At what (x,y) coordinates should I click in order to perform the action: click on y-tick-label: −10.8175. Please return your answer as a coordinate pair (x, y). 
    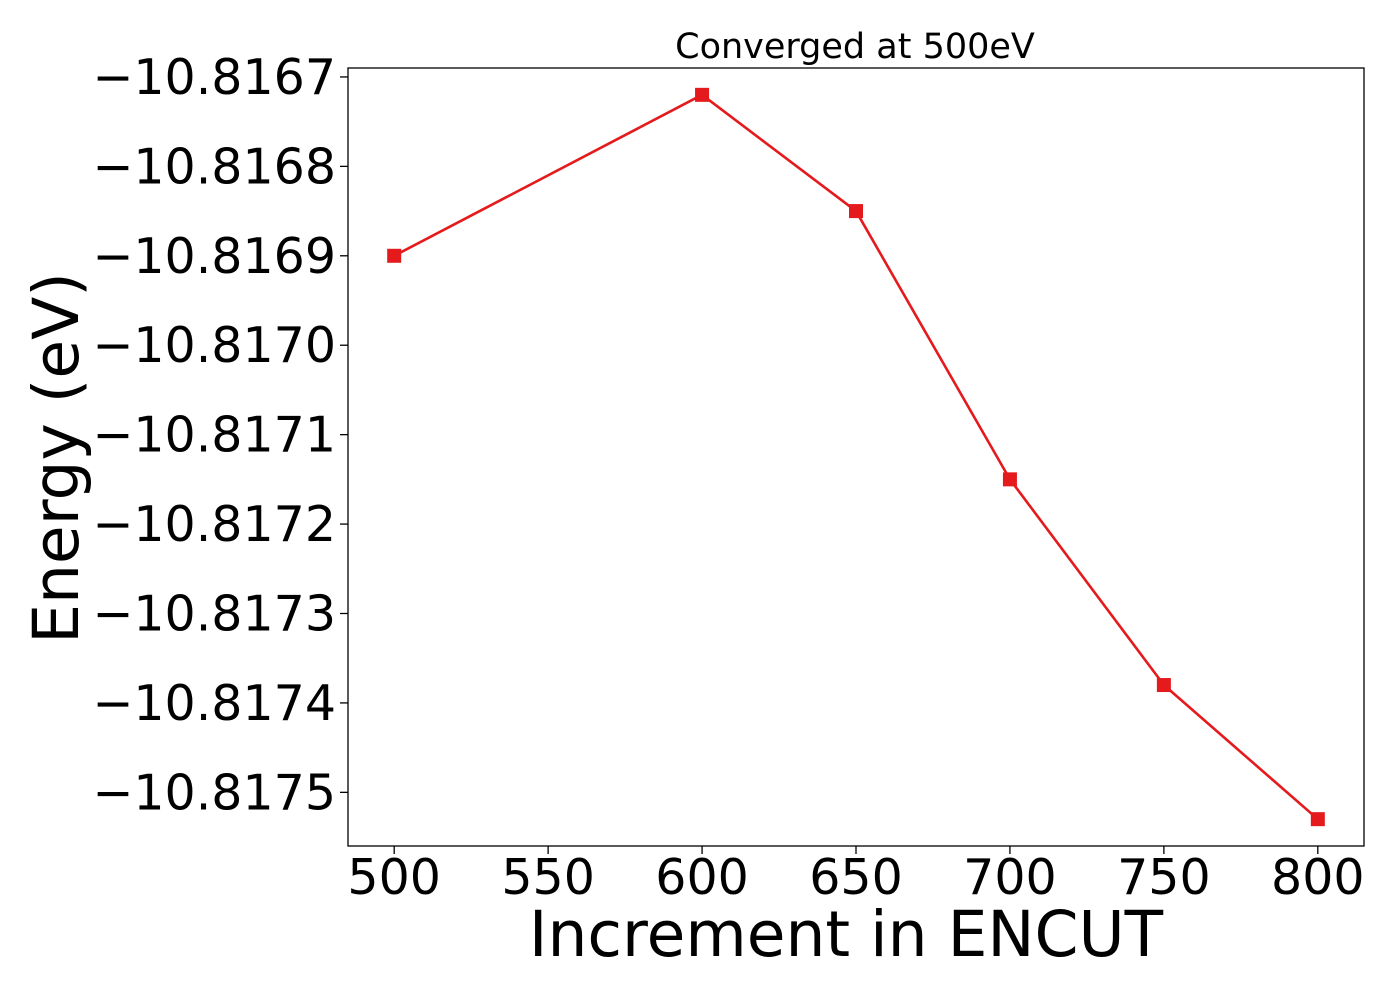
    Looking at the image, I should click on (214, 792).